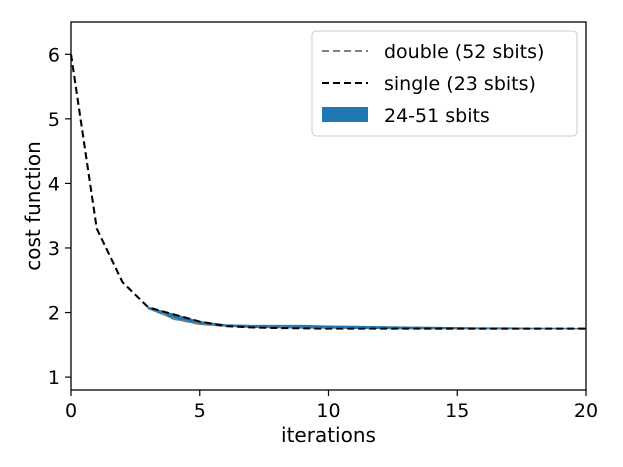 The image size is (623, 467). Describe the element at coordinates (328, 435) in the screenshot. I see `x-axis-label: iterations` at that location.